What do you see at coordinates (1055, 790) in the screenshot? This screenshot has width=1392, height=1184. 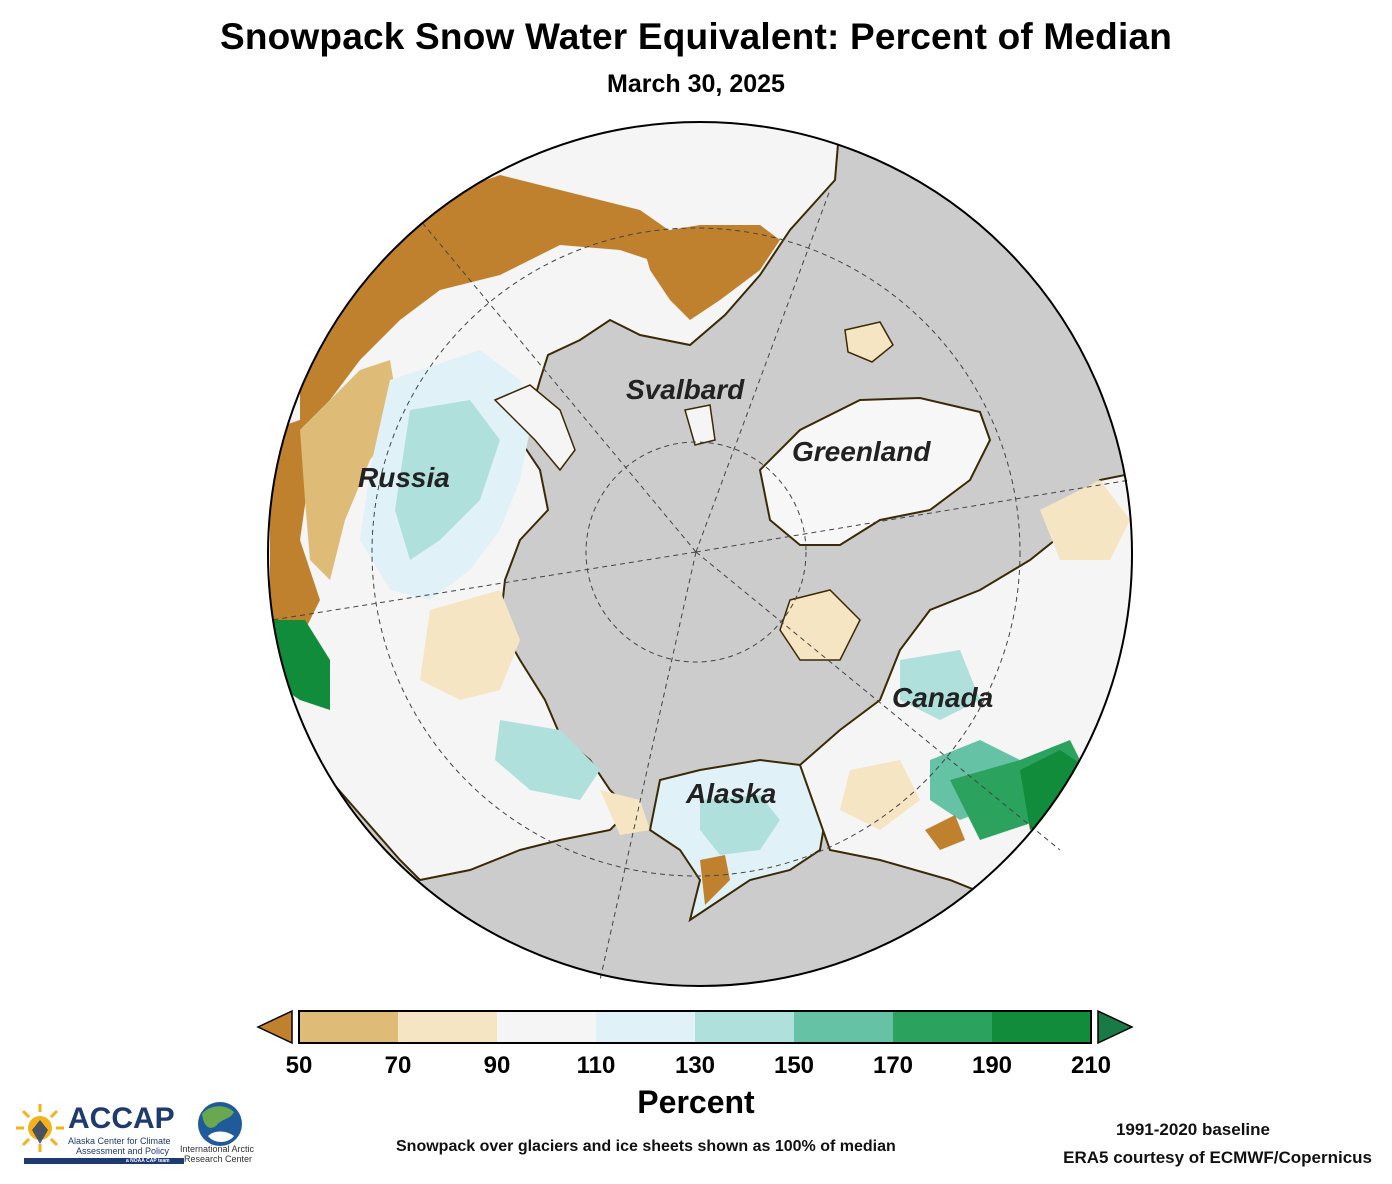 I see `canada-green-deep` at bounding box center [1055, 790].